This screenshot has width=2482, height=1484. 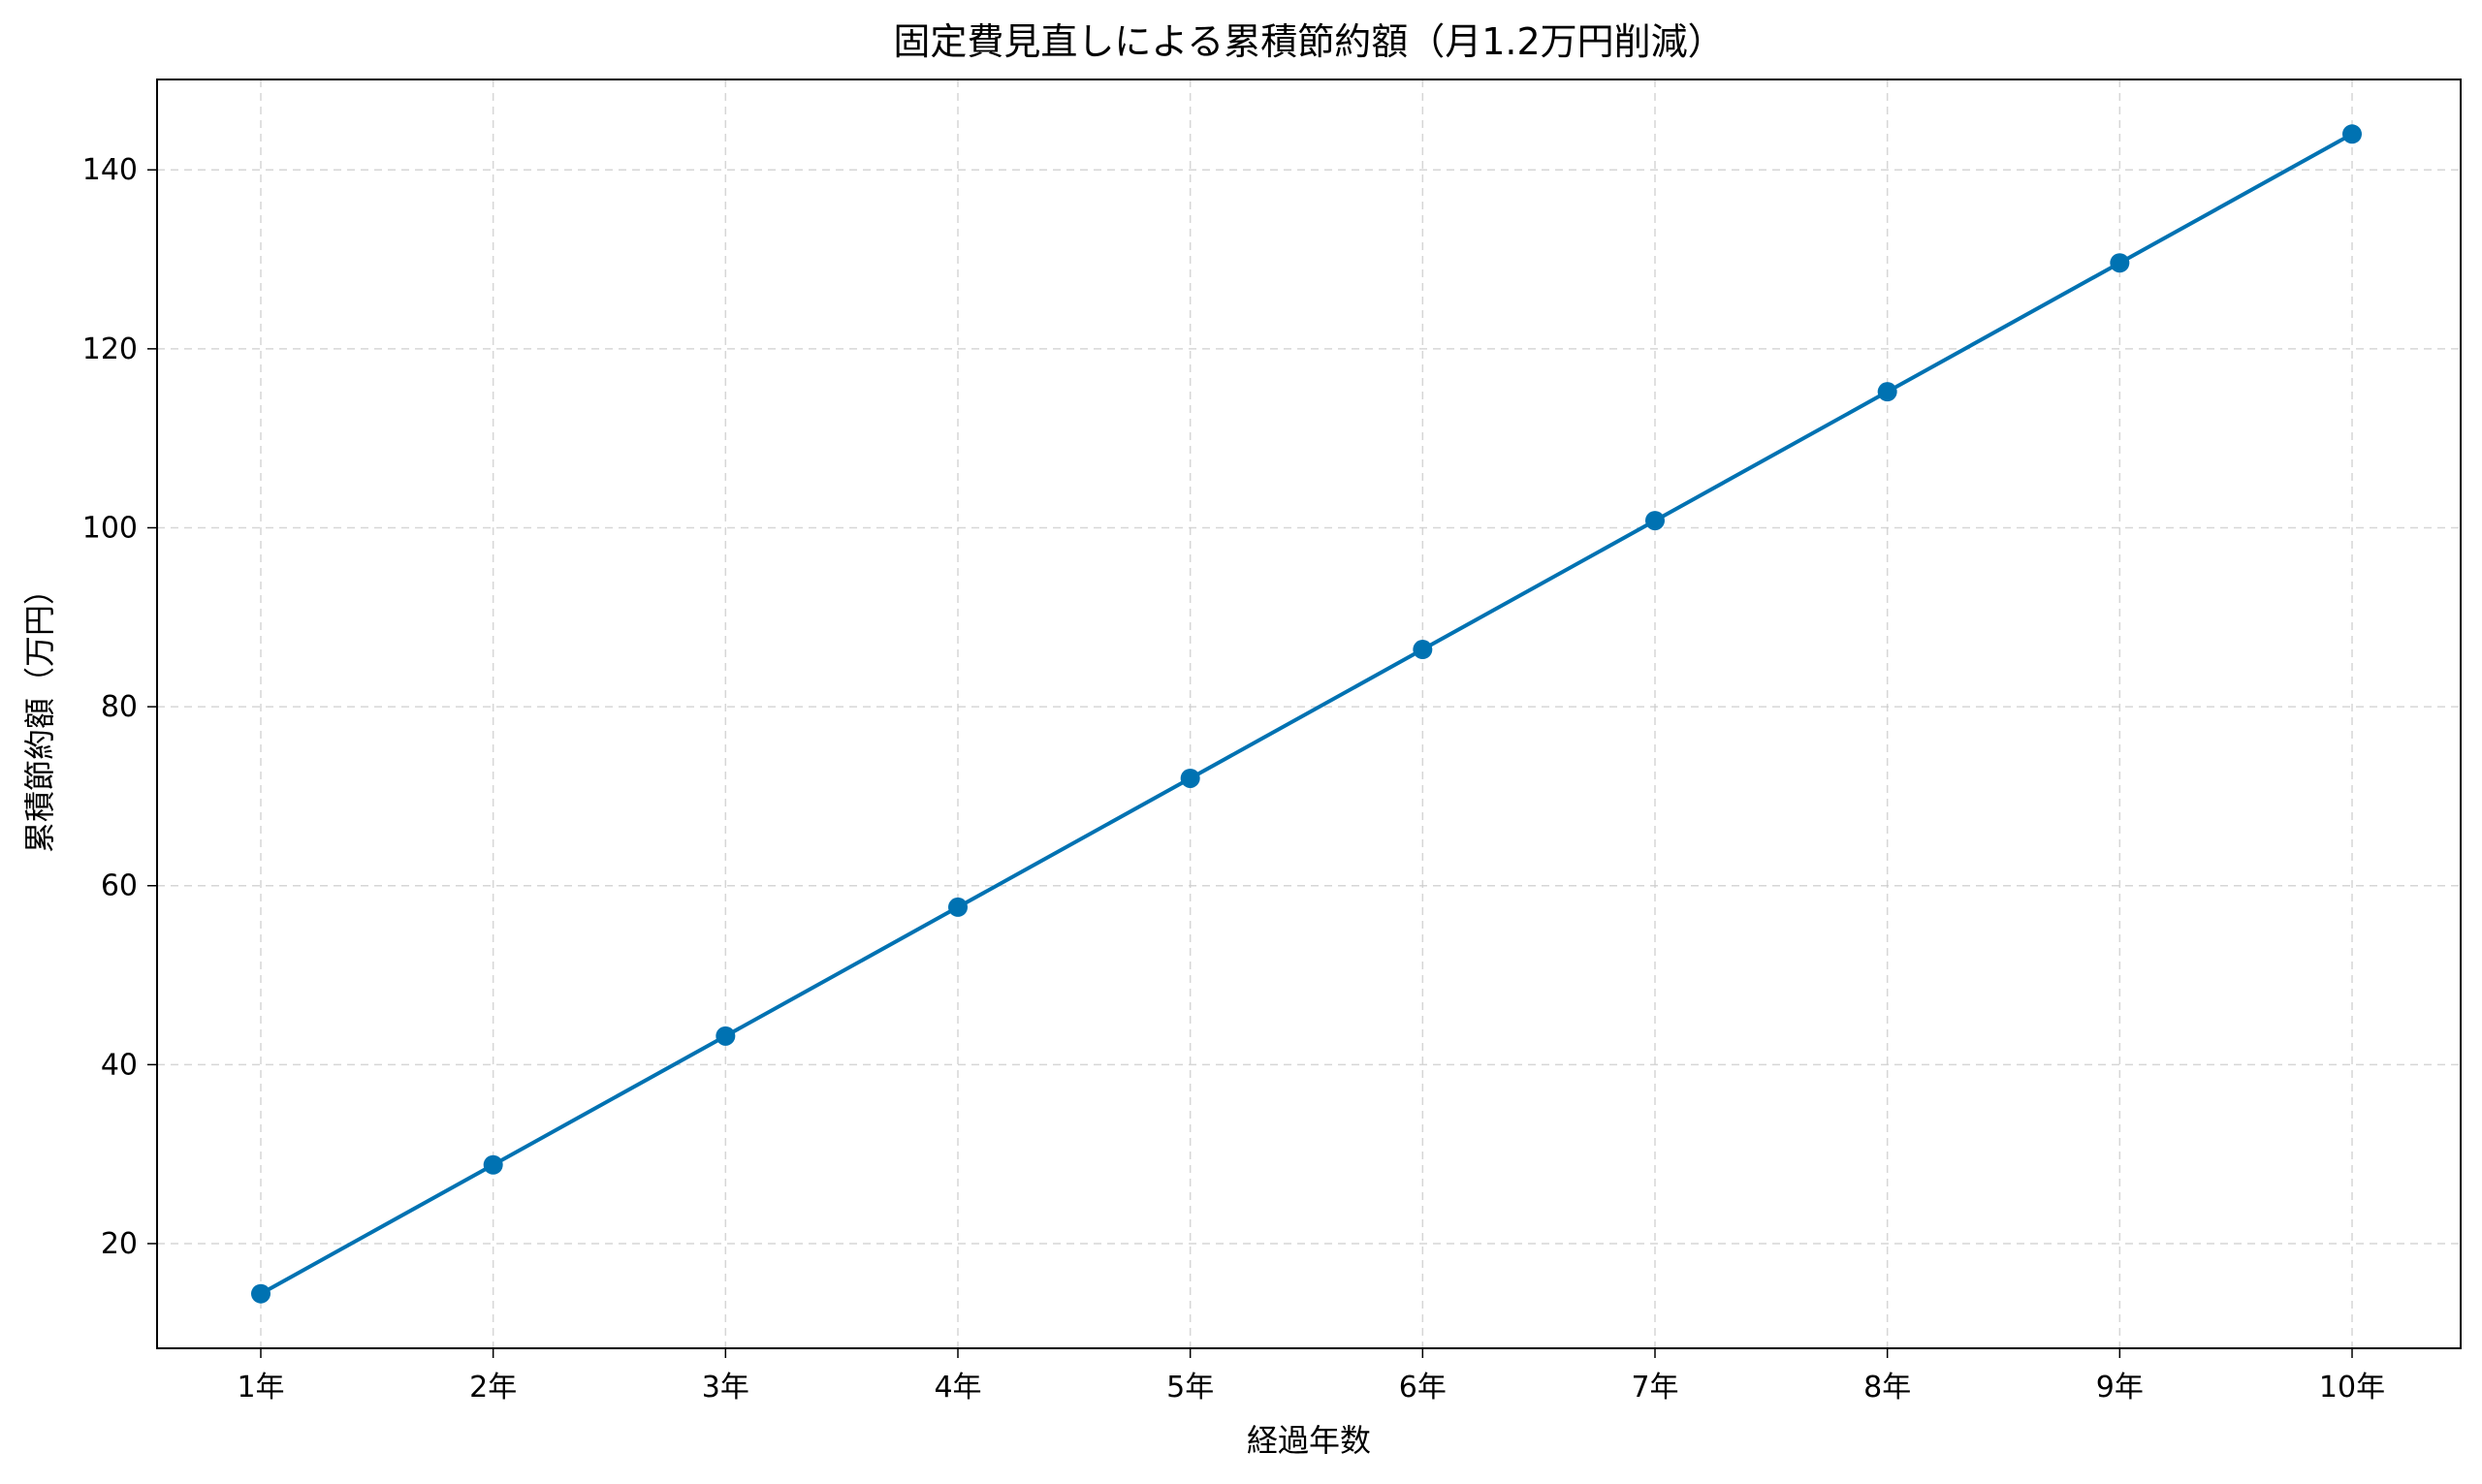 I want to click on x-axis-label: 経過年数, so click(x=1309, y=1440).